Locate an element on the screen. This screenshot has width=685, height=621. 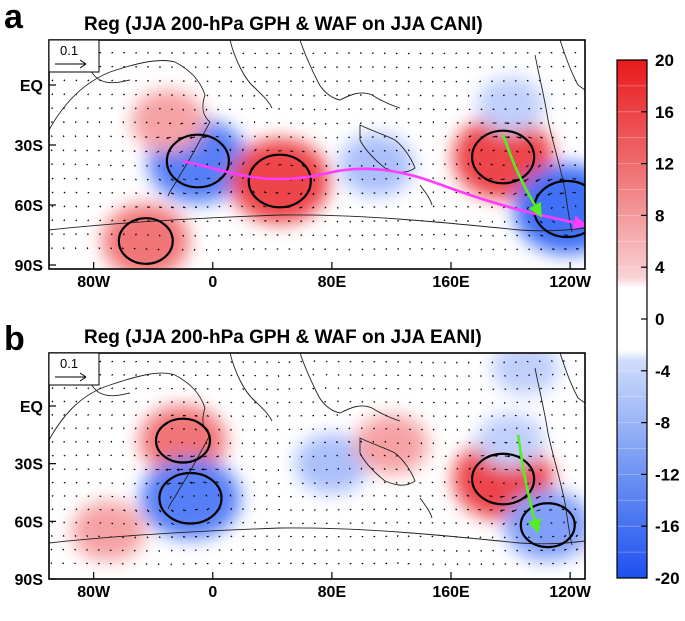
colorbar-tick-label: 0 is located at coordinates (659, 319).